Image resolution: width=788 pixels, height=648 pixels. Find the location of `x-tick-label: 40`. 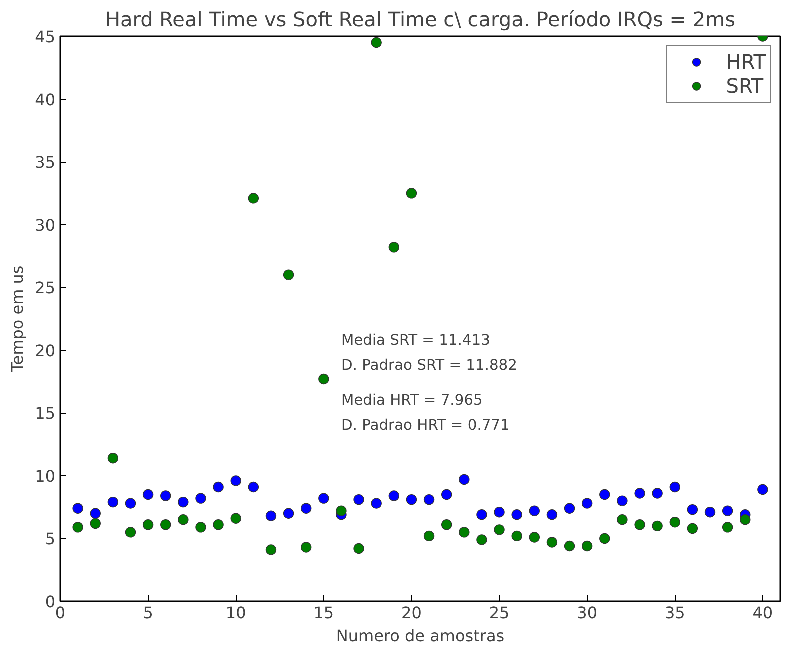

x-tick-label: 40 is located at coordinates (763, 613).